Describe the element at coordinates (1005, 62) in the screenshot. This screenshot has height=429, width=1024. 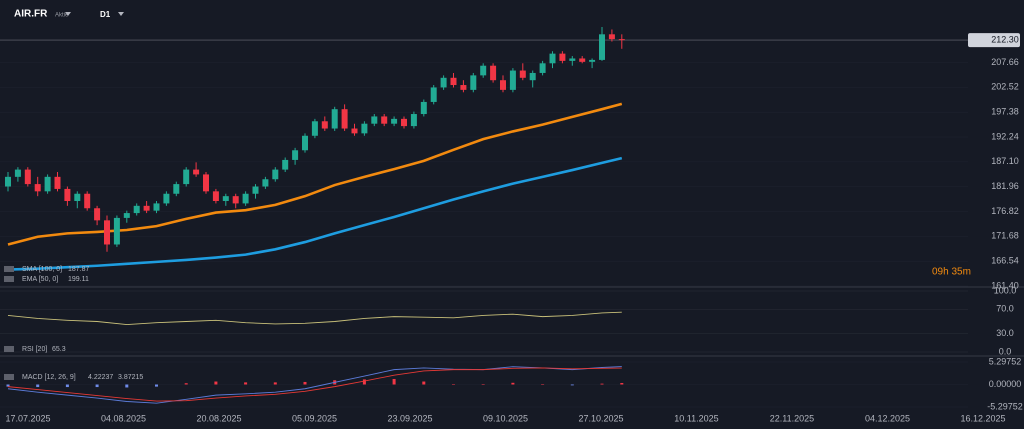
I see `y-tick-label: 207.66` at that location.